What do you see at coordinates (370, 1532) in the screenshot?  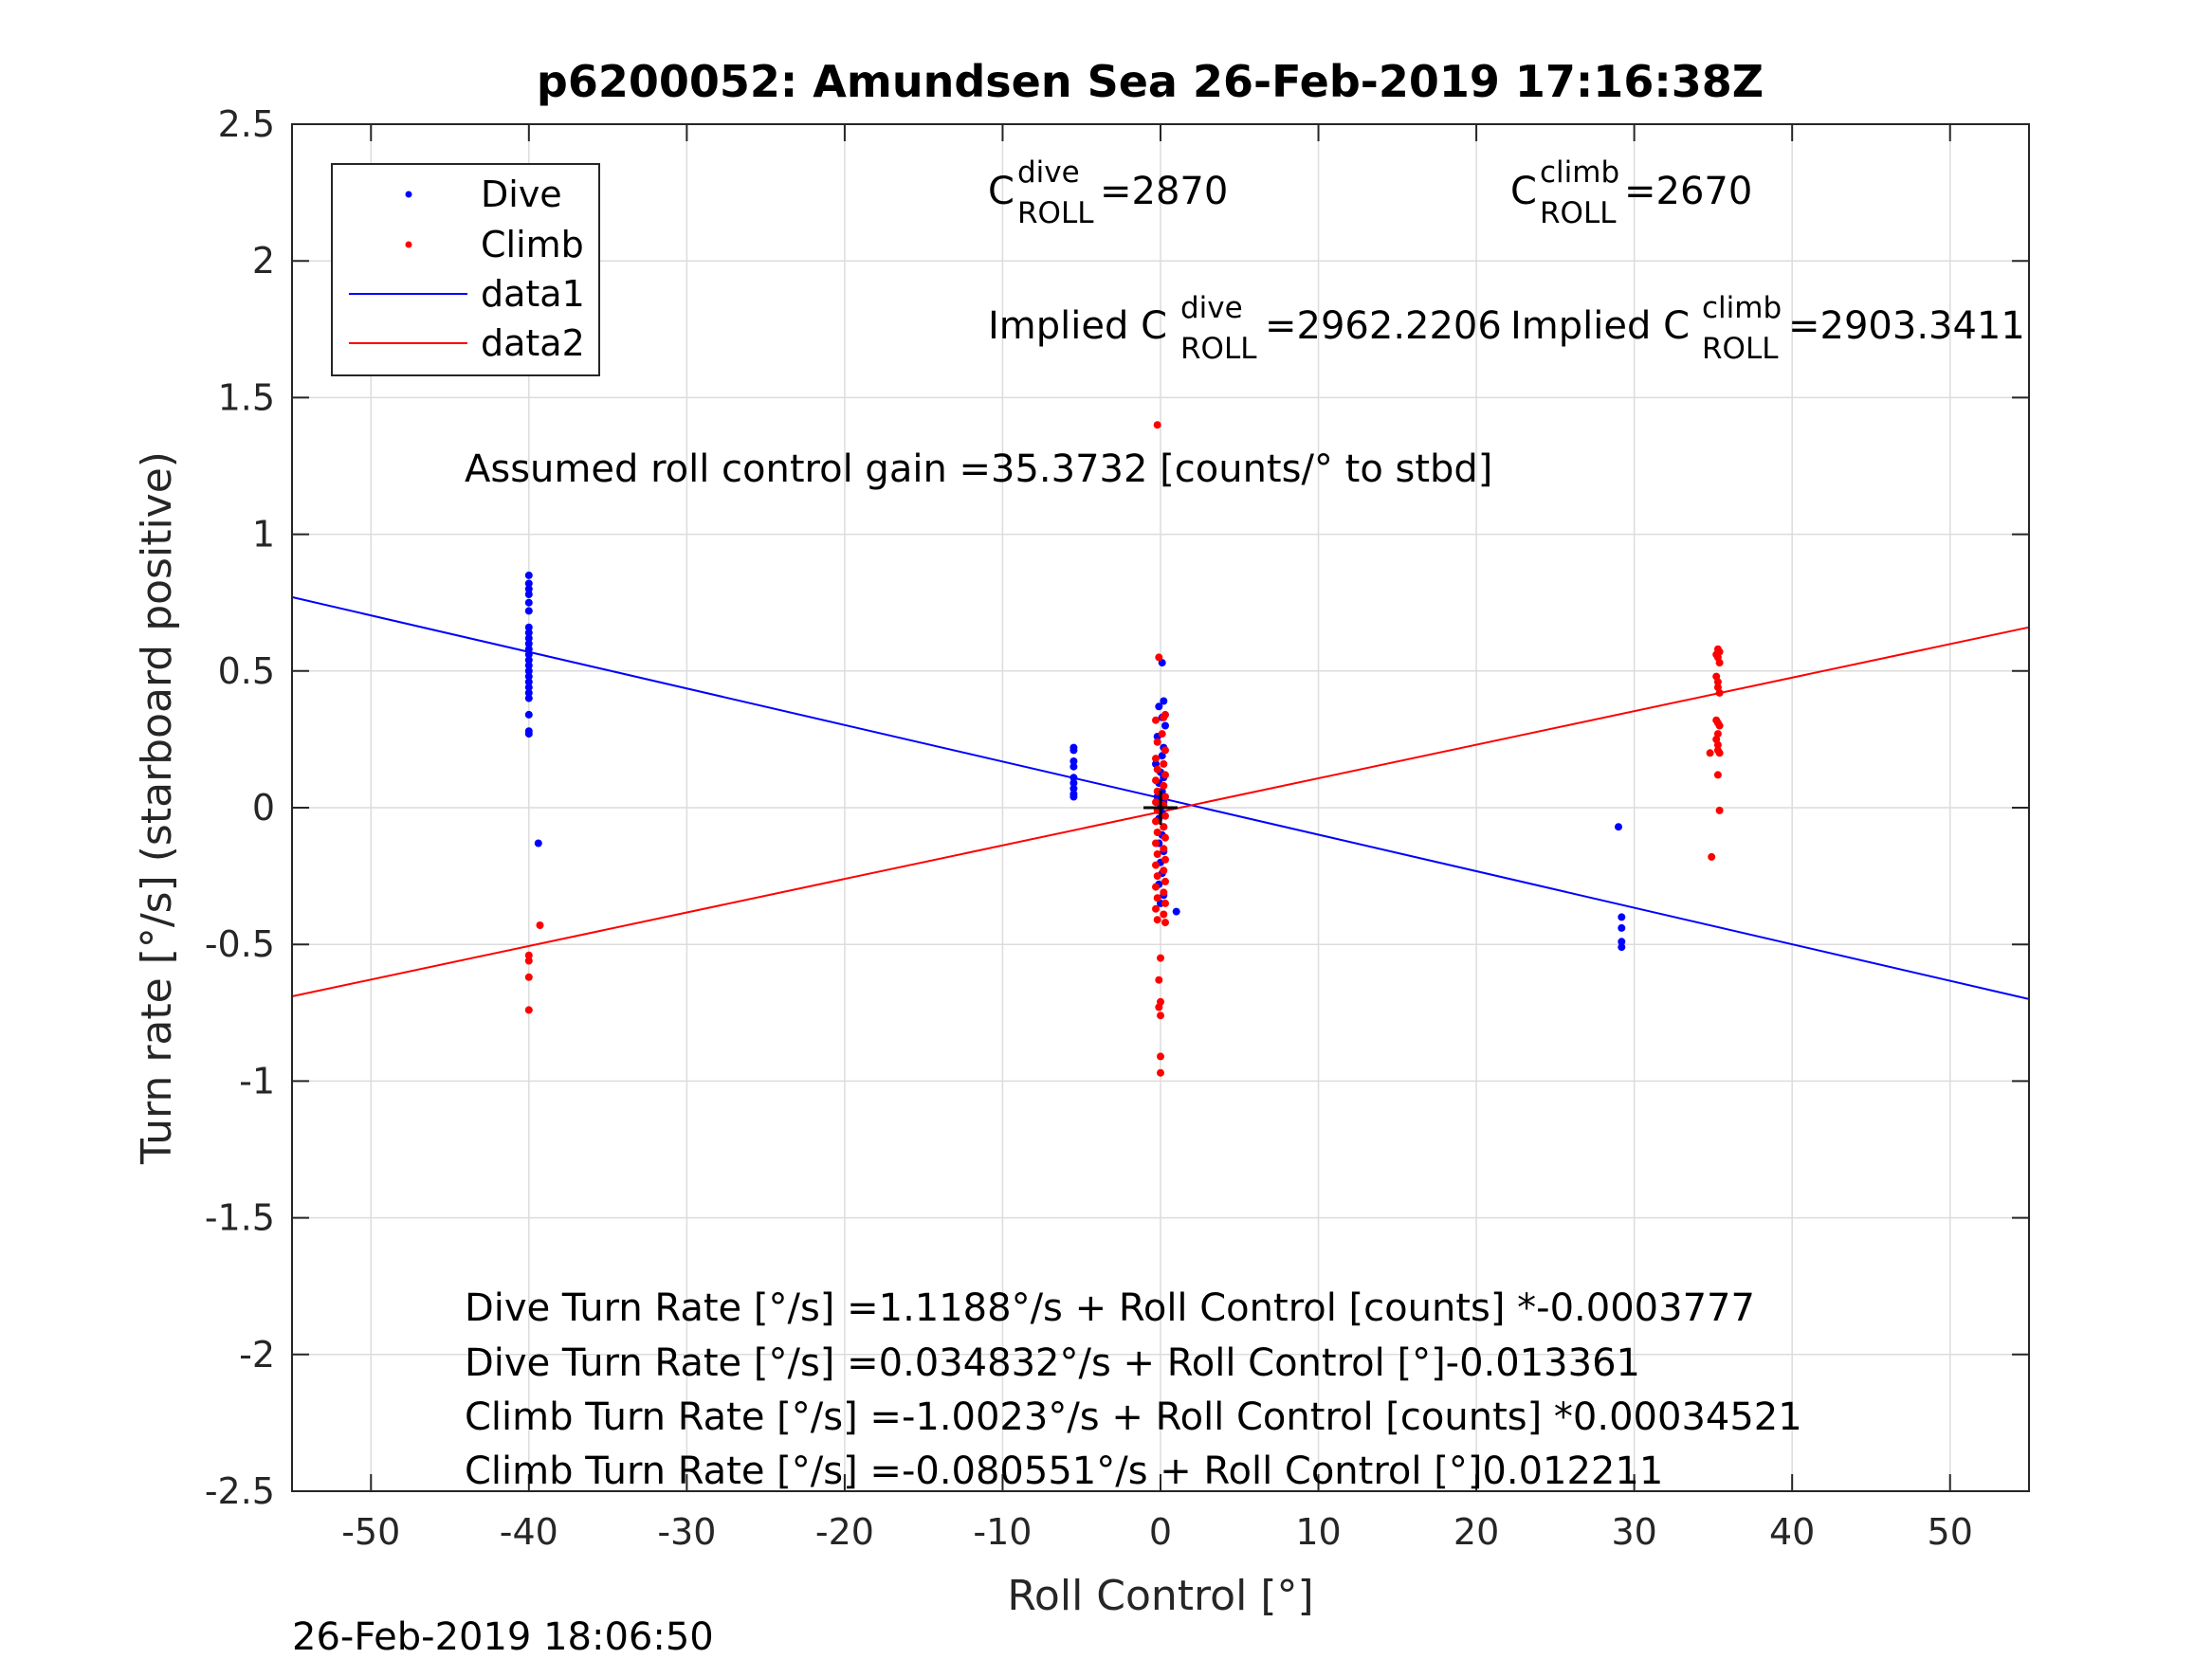 I see `x-tick-label: -50` at bounding box center [370, 1532].